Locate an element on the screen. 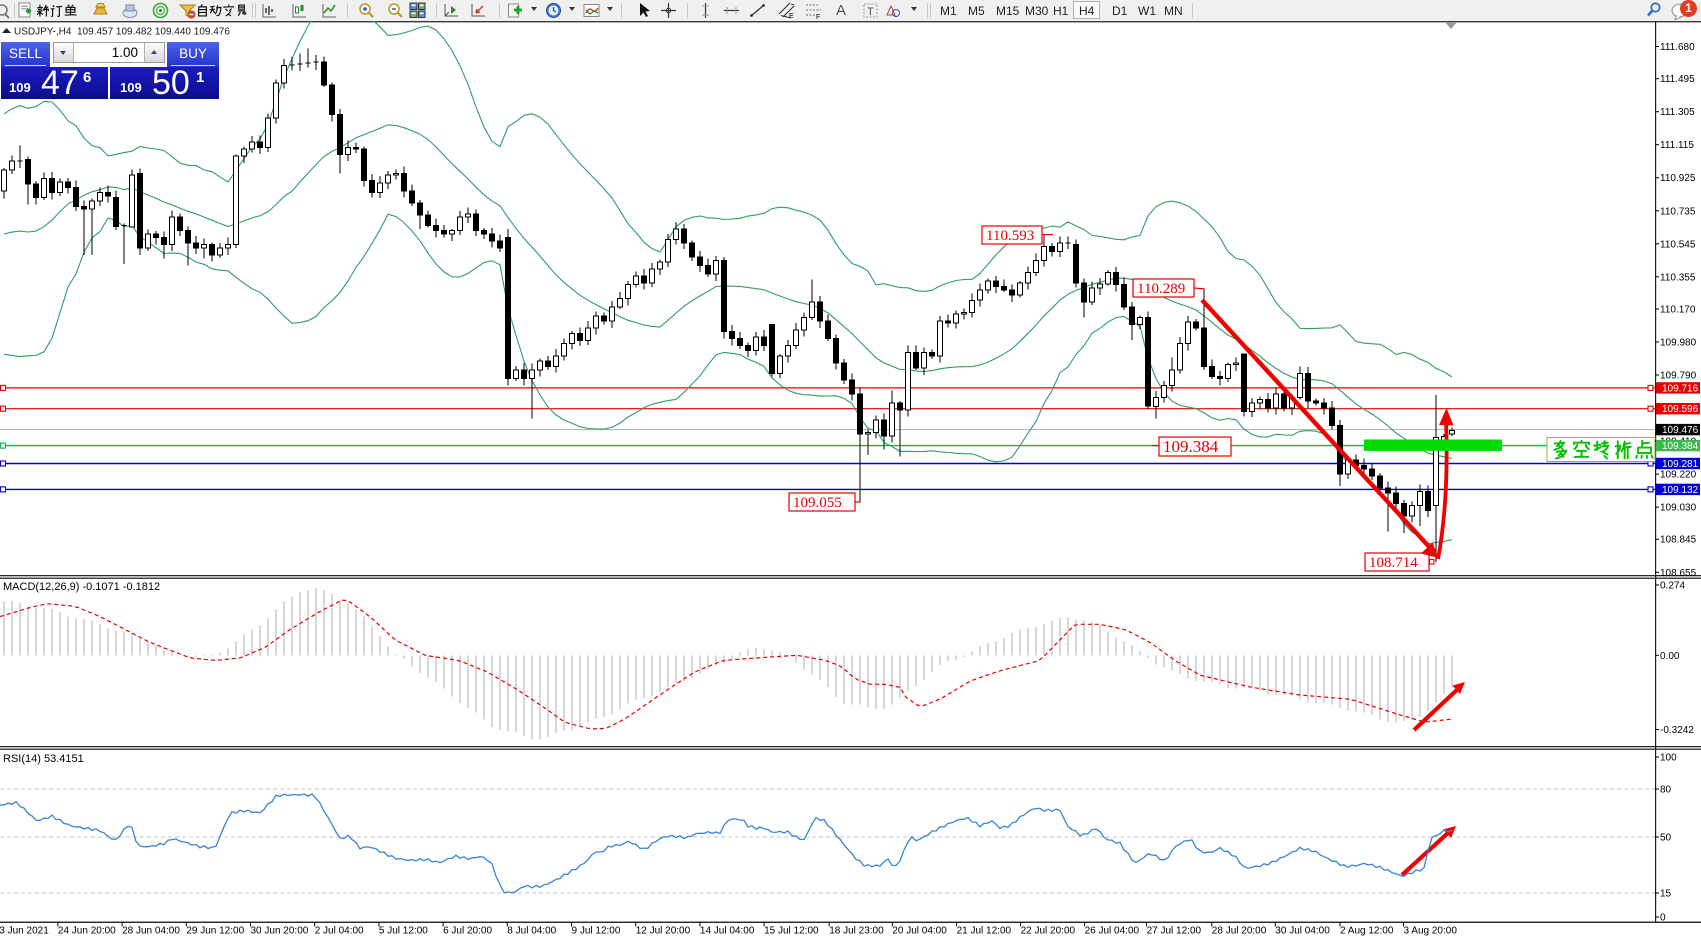 The image size is (1701, 941). svg-text: 109.030 is located at coordinates (1678, 508).